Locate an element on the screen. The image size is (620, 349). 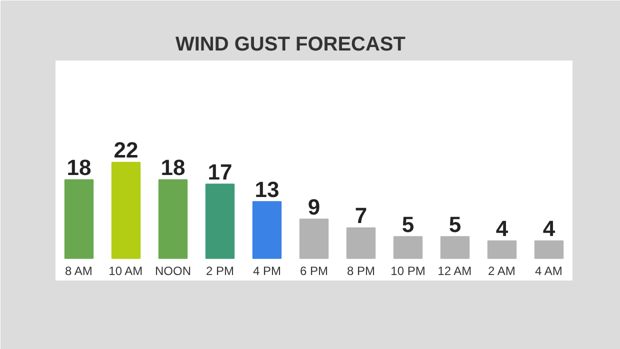
x-tick-label: NOON is located at coordinates (173, 271).